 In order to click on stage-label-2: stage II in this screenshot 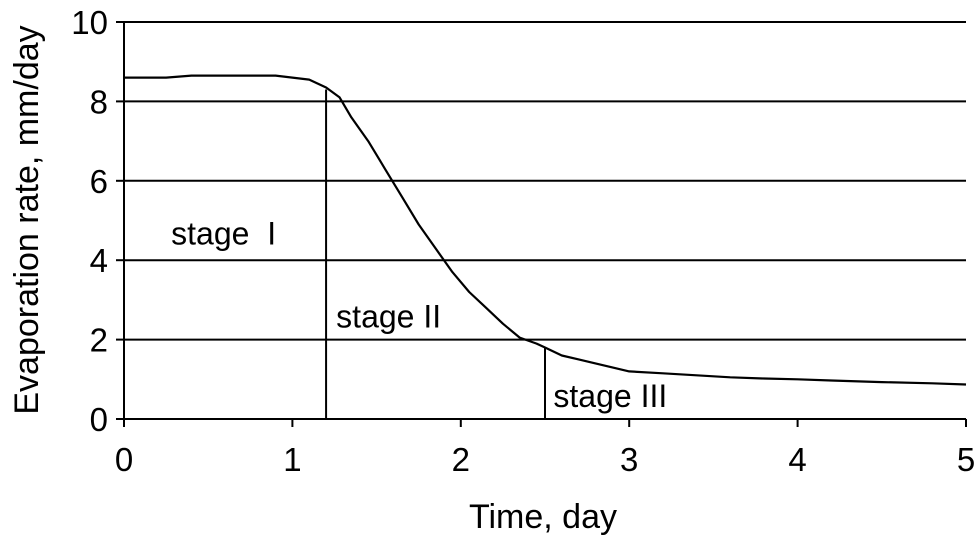, I will do `click(388, 317)`.